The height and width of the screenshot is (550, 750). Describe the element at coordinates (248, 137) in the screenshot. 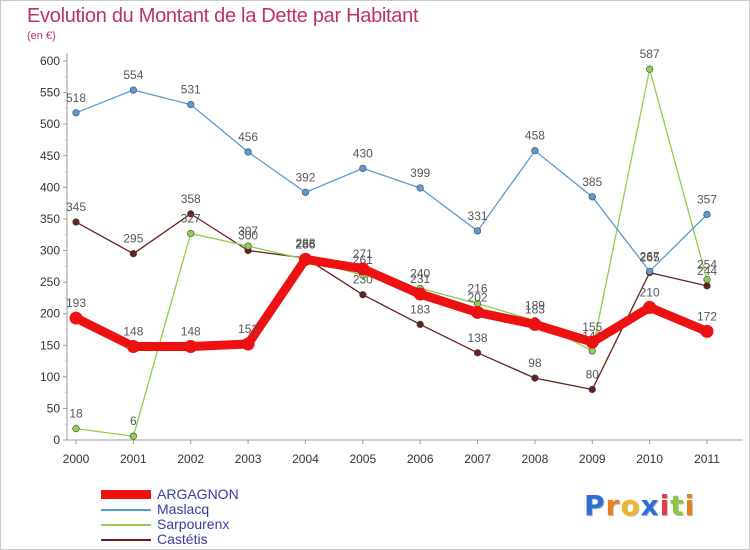

I see `data-label: 456` at that location.